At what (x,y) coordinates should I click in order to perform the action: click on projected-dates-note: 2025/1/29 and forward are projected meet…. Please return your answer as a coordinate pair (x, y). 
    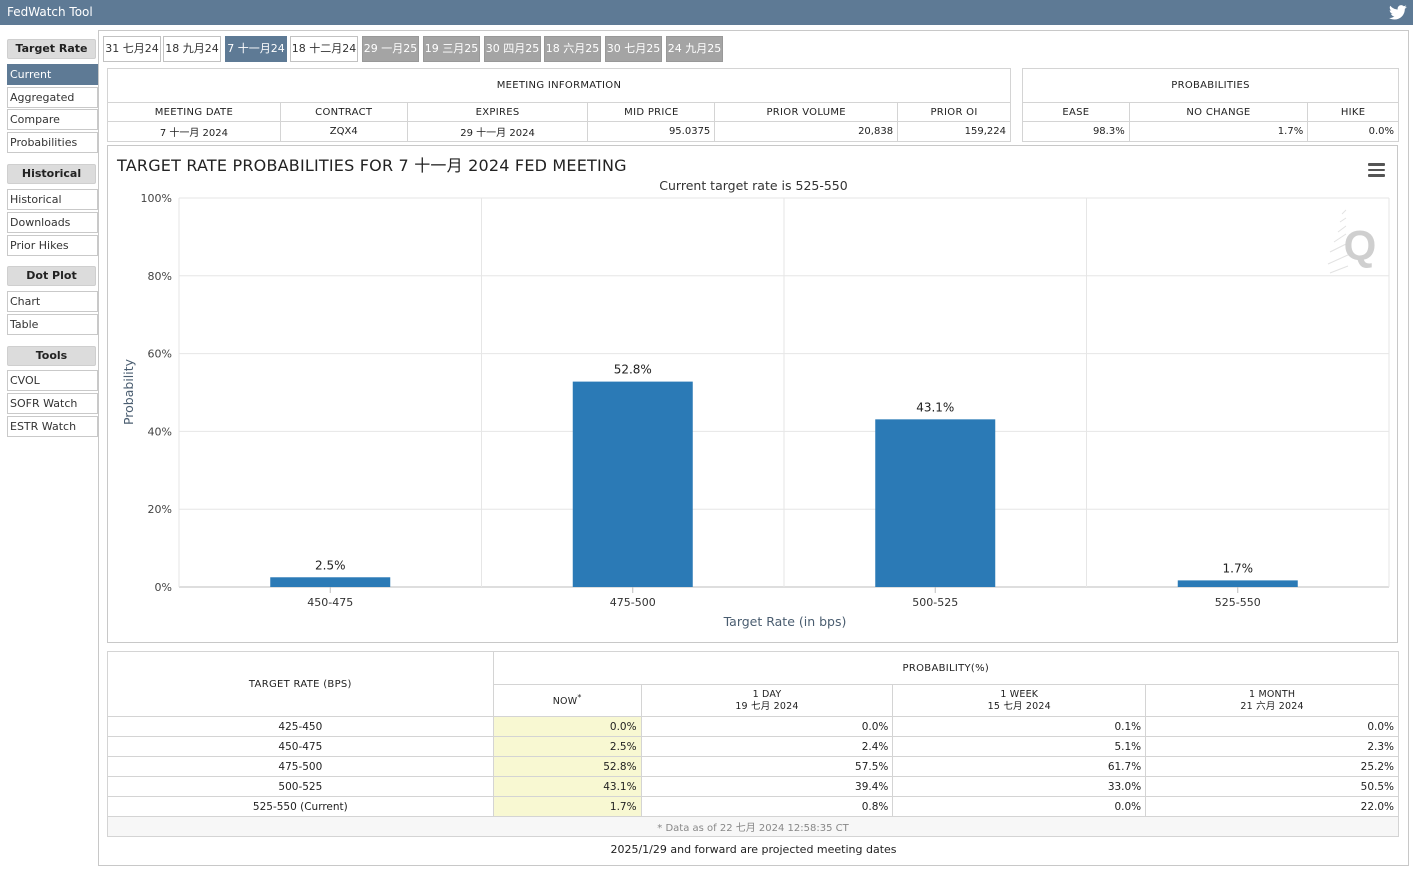
    Looking at the image, I should click on (753, 849).